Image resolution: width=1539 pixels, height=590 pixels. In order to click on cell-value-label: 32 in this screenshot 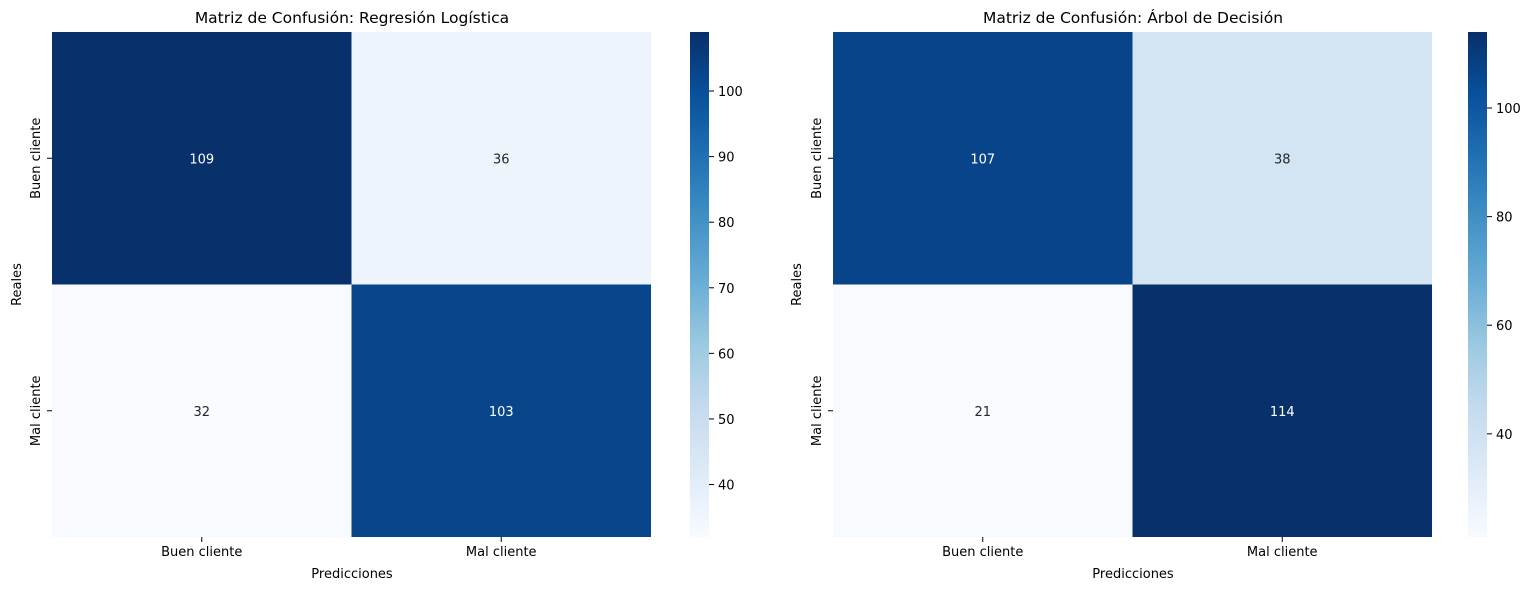, I will do `click(201, 412)`.